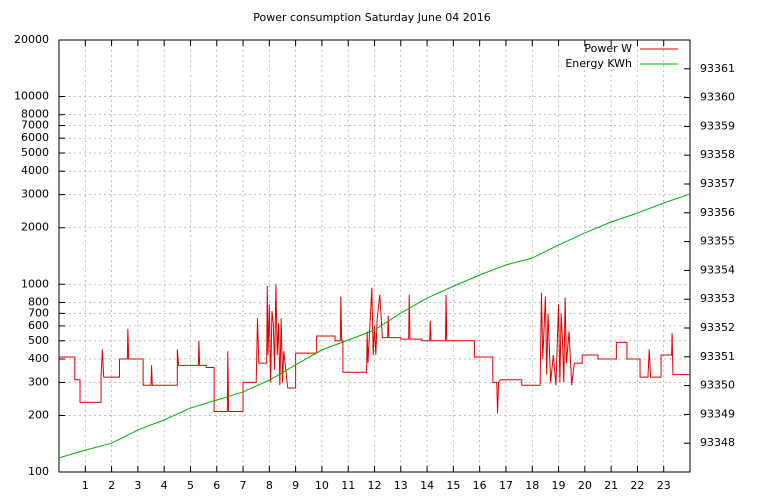  What do you see at coordinates (38, 381) in the screenshot?
I see `y-tick-label: 300` at bounding box center [38, 381].